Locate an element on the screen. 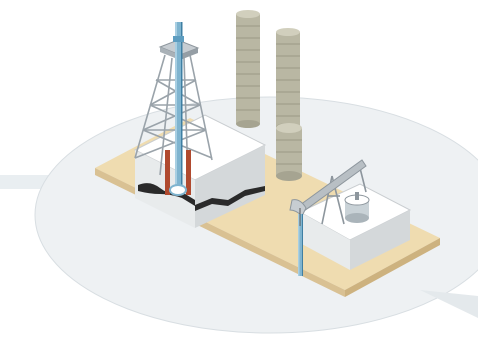  storage-tank-icon is located at coordinates (357, 207).